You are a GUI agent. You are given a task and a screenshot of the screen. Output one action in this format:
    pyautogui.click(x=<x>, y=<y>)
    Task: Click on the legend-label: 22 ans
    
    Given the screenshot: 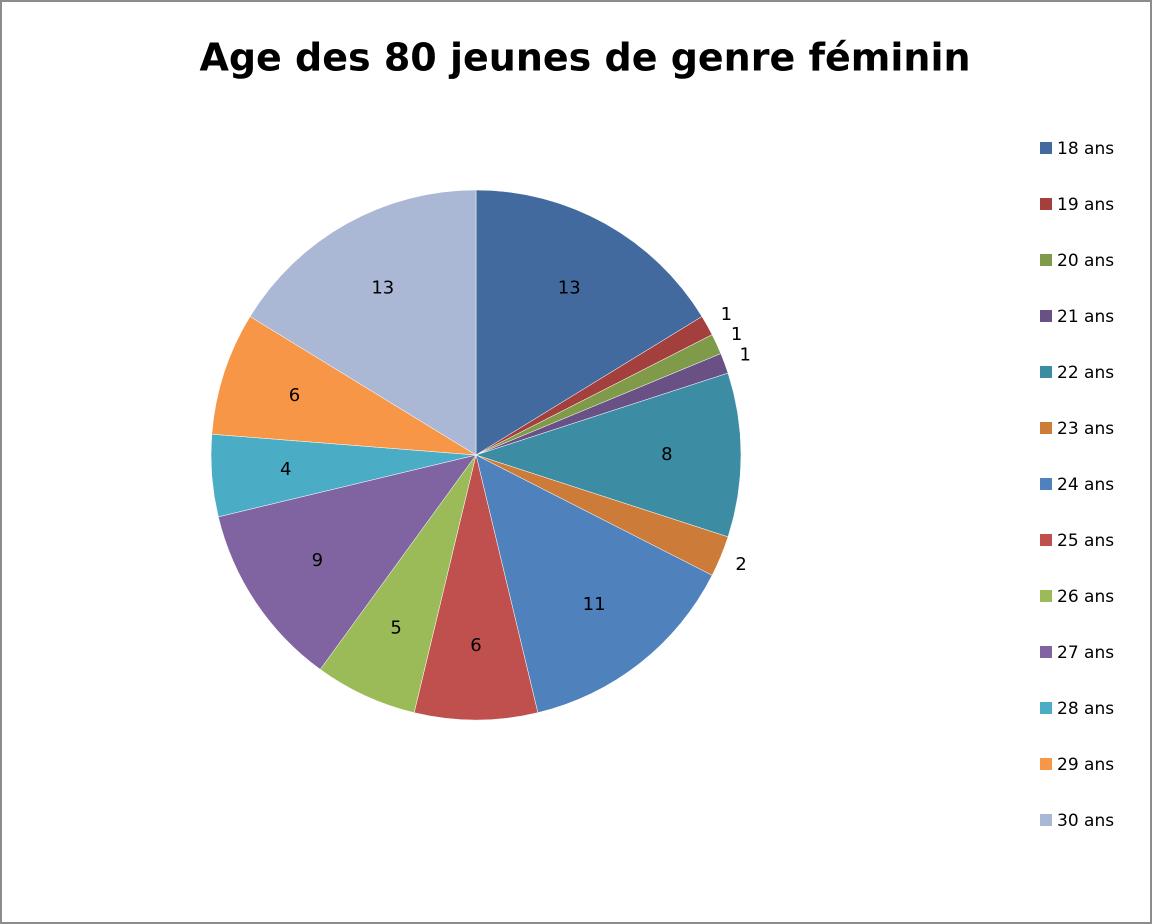 What is the action you would take?
    pyautogui.click(x=1085, y=373)
    